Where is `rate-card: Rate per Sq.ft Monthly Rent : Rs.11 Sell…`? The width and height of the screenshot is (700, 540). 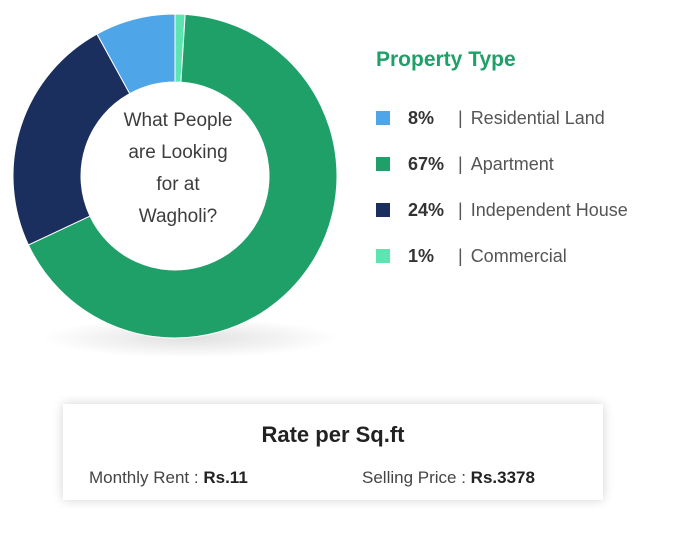 rate-card: Rate per Sq.ft Monthly Rent : Rs.11 Sell… is located at coordinates (333, 452).